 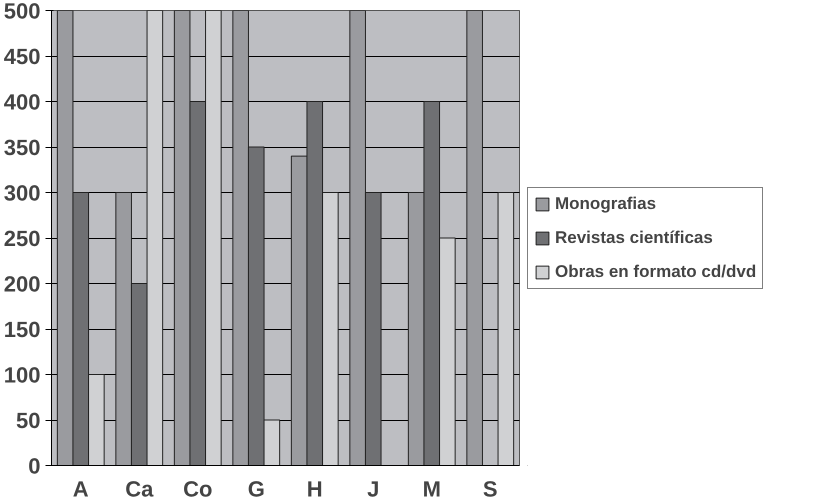 What do you see at coordinates (22, 238) in the screenshot?
I see `y-tick-label: 250` at bounding box center [22, 238].